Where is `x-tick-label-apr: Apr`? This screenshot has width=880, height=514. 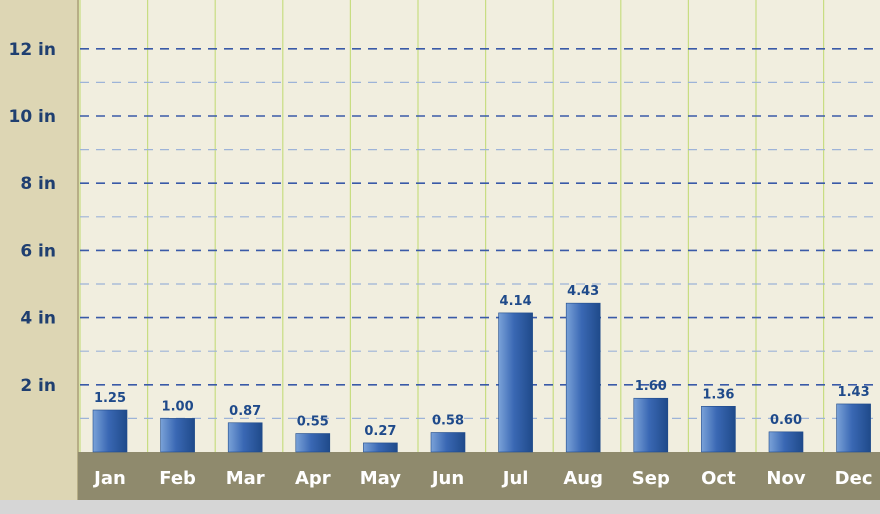
x-tick-label-apr: Apr is located at coordinates (313, 478).